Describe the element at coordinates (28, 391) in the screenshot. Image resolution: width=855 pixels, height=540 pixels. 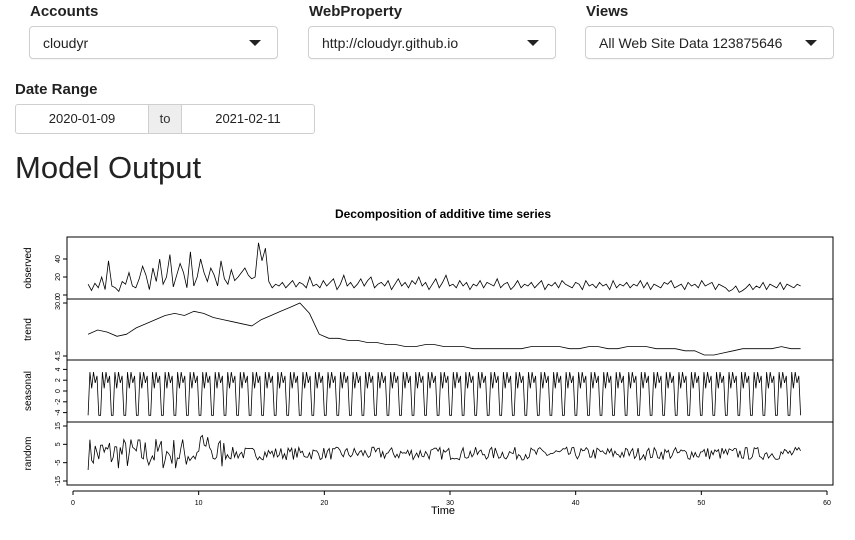
I see `y-axis-label: seasonal` at that location.